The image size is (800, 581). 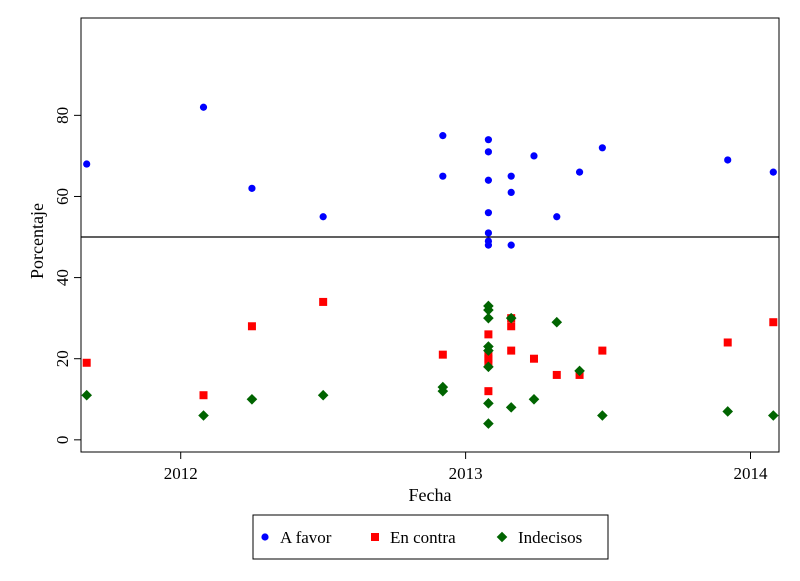 What do you see at coordinates (37, 241) in the screenshot?
I see `y-axis-label: Porcentaje` at bounding box center [37, 241].